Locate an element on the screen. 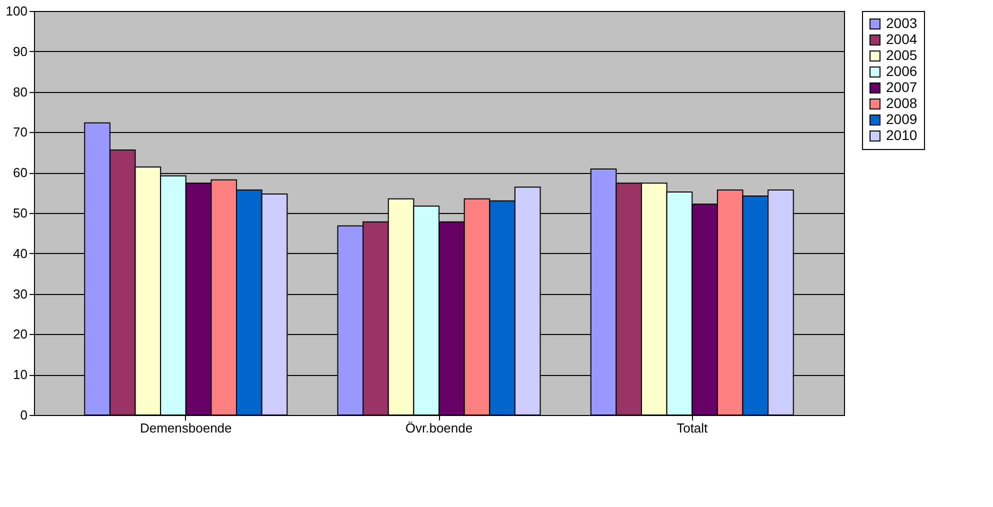 The width and height of the screenshot is (993, 507). legend-label: 2004 is located at coordinates (902, 39).